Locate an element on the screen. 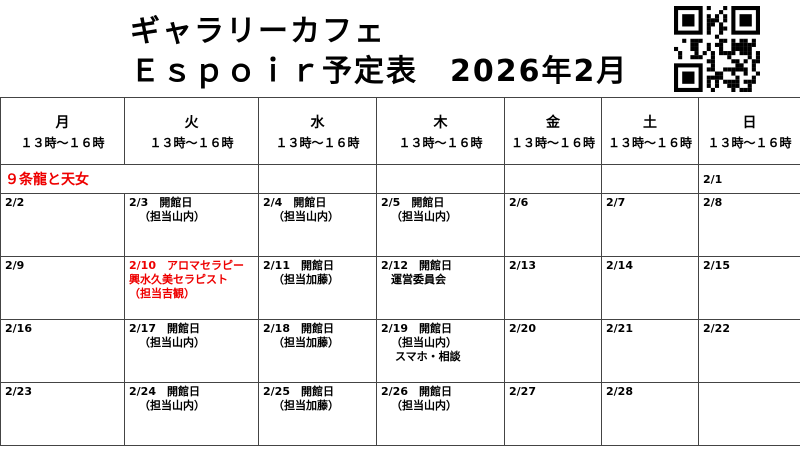 The height and width of the screenshot is (460, 800). day-cell: 2/18 開館日 （担当加藤） is located at coordinates (317, 351).